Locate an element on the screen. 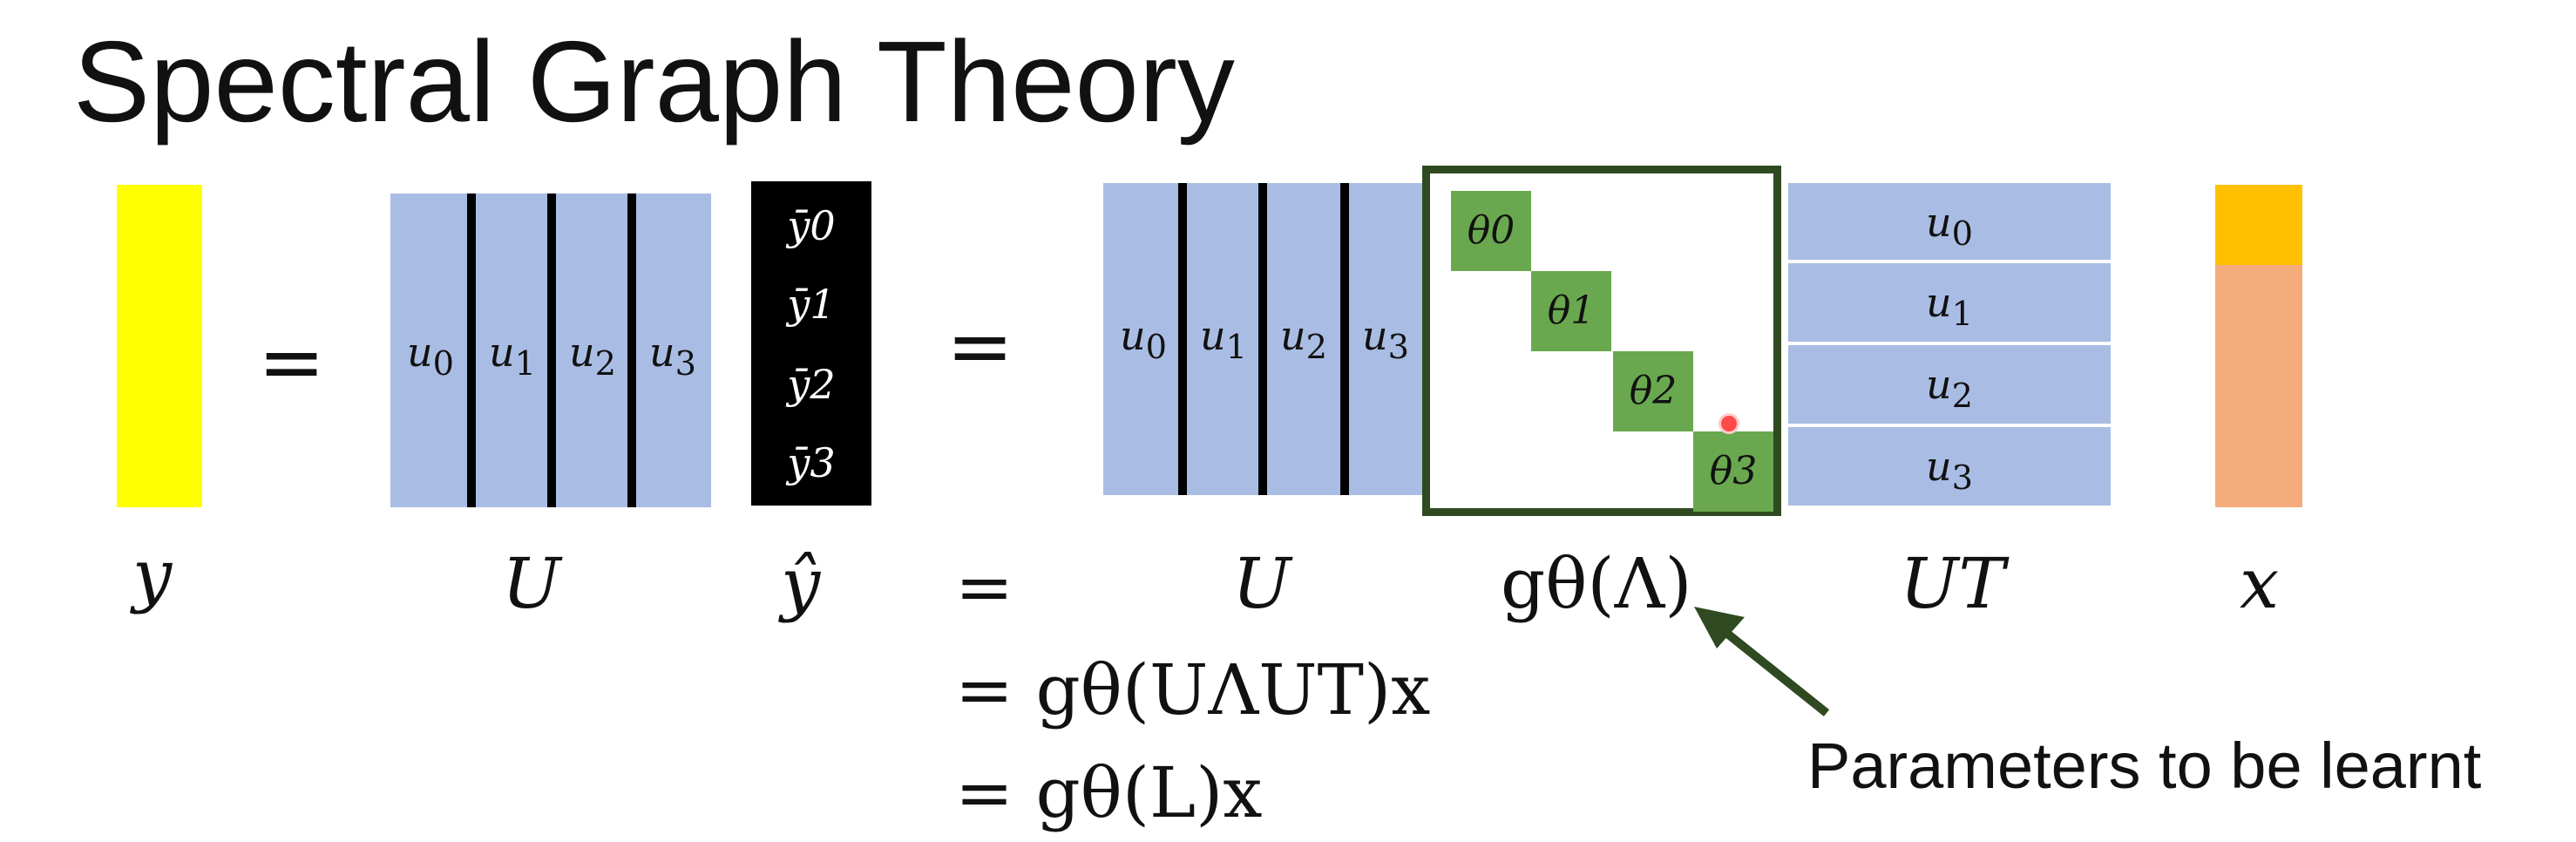  g-theta-lambda-matrix: θ0 θ1 θ2 θ3 is located at coordinates (1602, 341).